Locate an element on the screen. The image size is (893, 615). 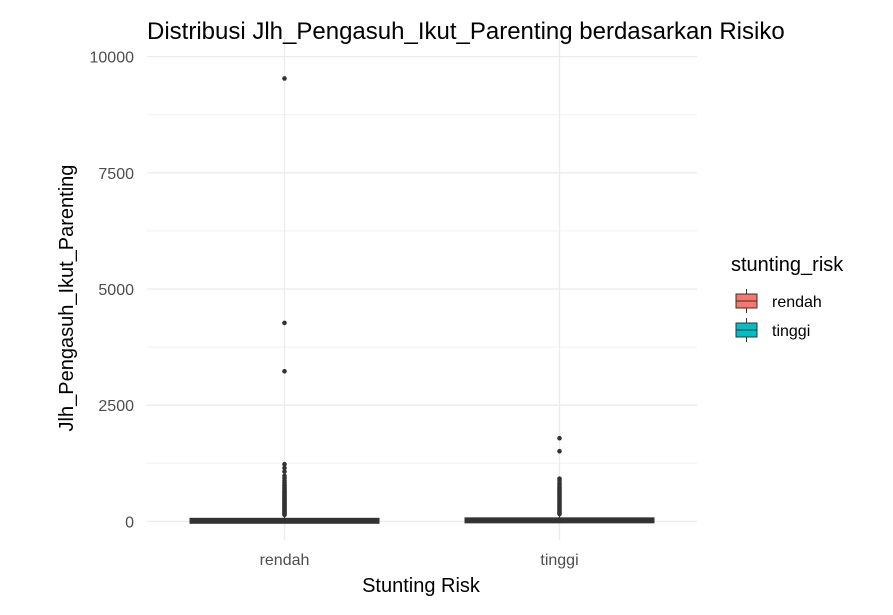
legend-title: stunting_risk is located at coordinates (787, 265).